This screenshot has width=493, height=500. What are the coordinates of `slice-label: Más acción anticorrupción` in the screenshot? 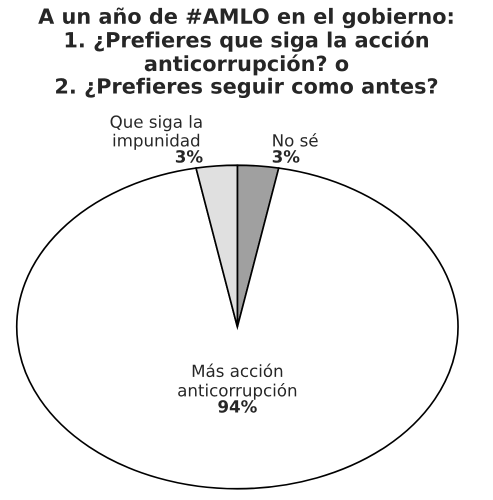 It's located at (237, 382).